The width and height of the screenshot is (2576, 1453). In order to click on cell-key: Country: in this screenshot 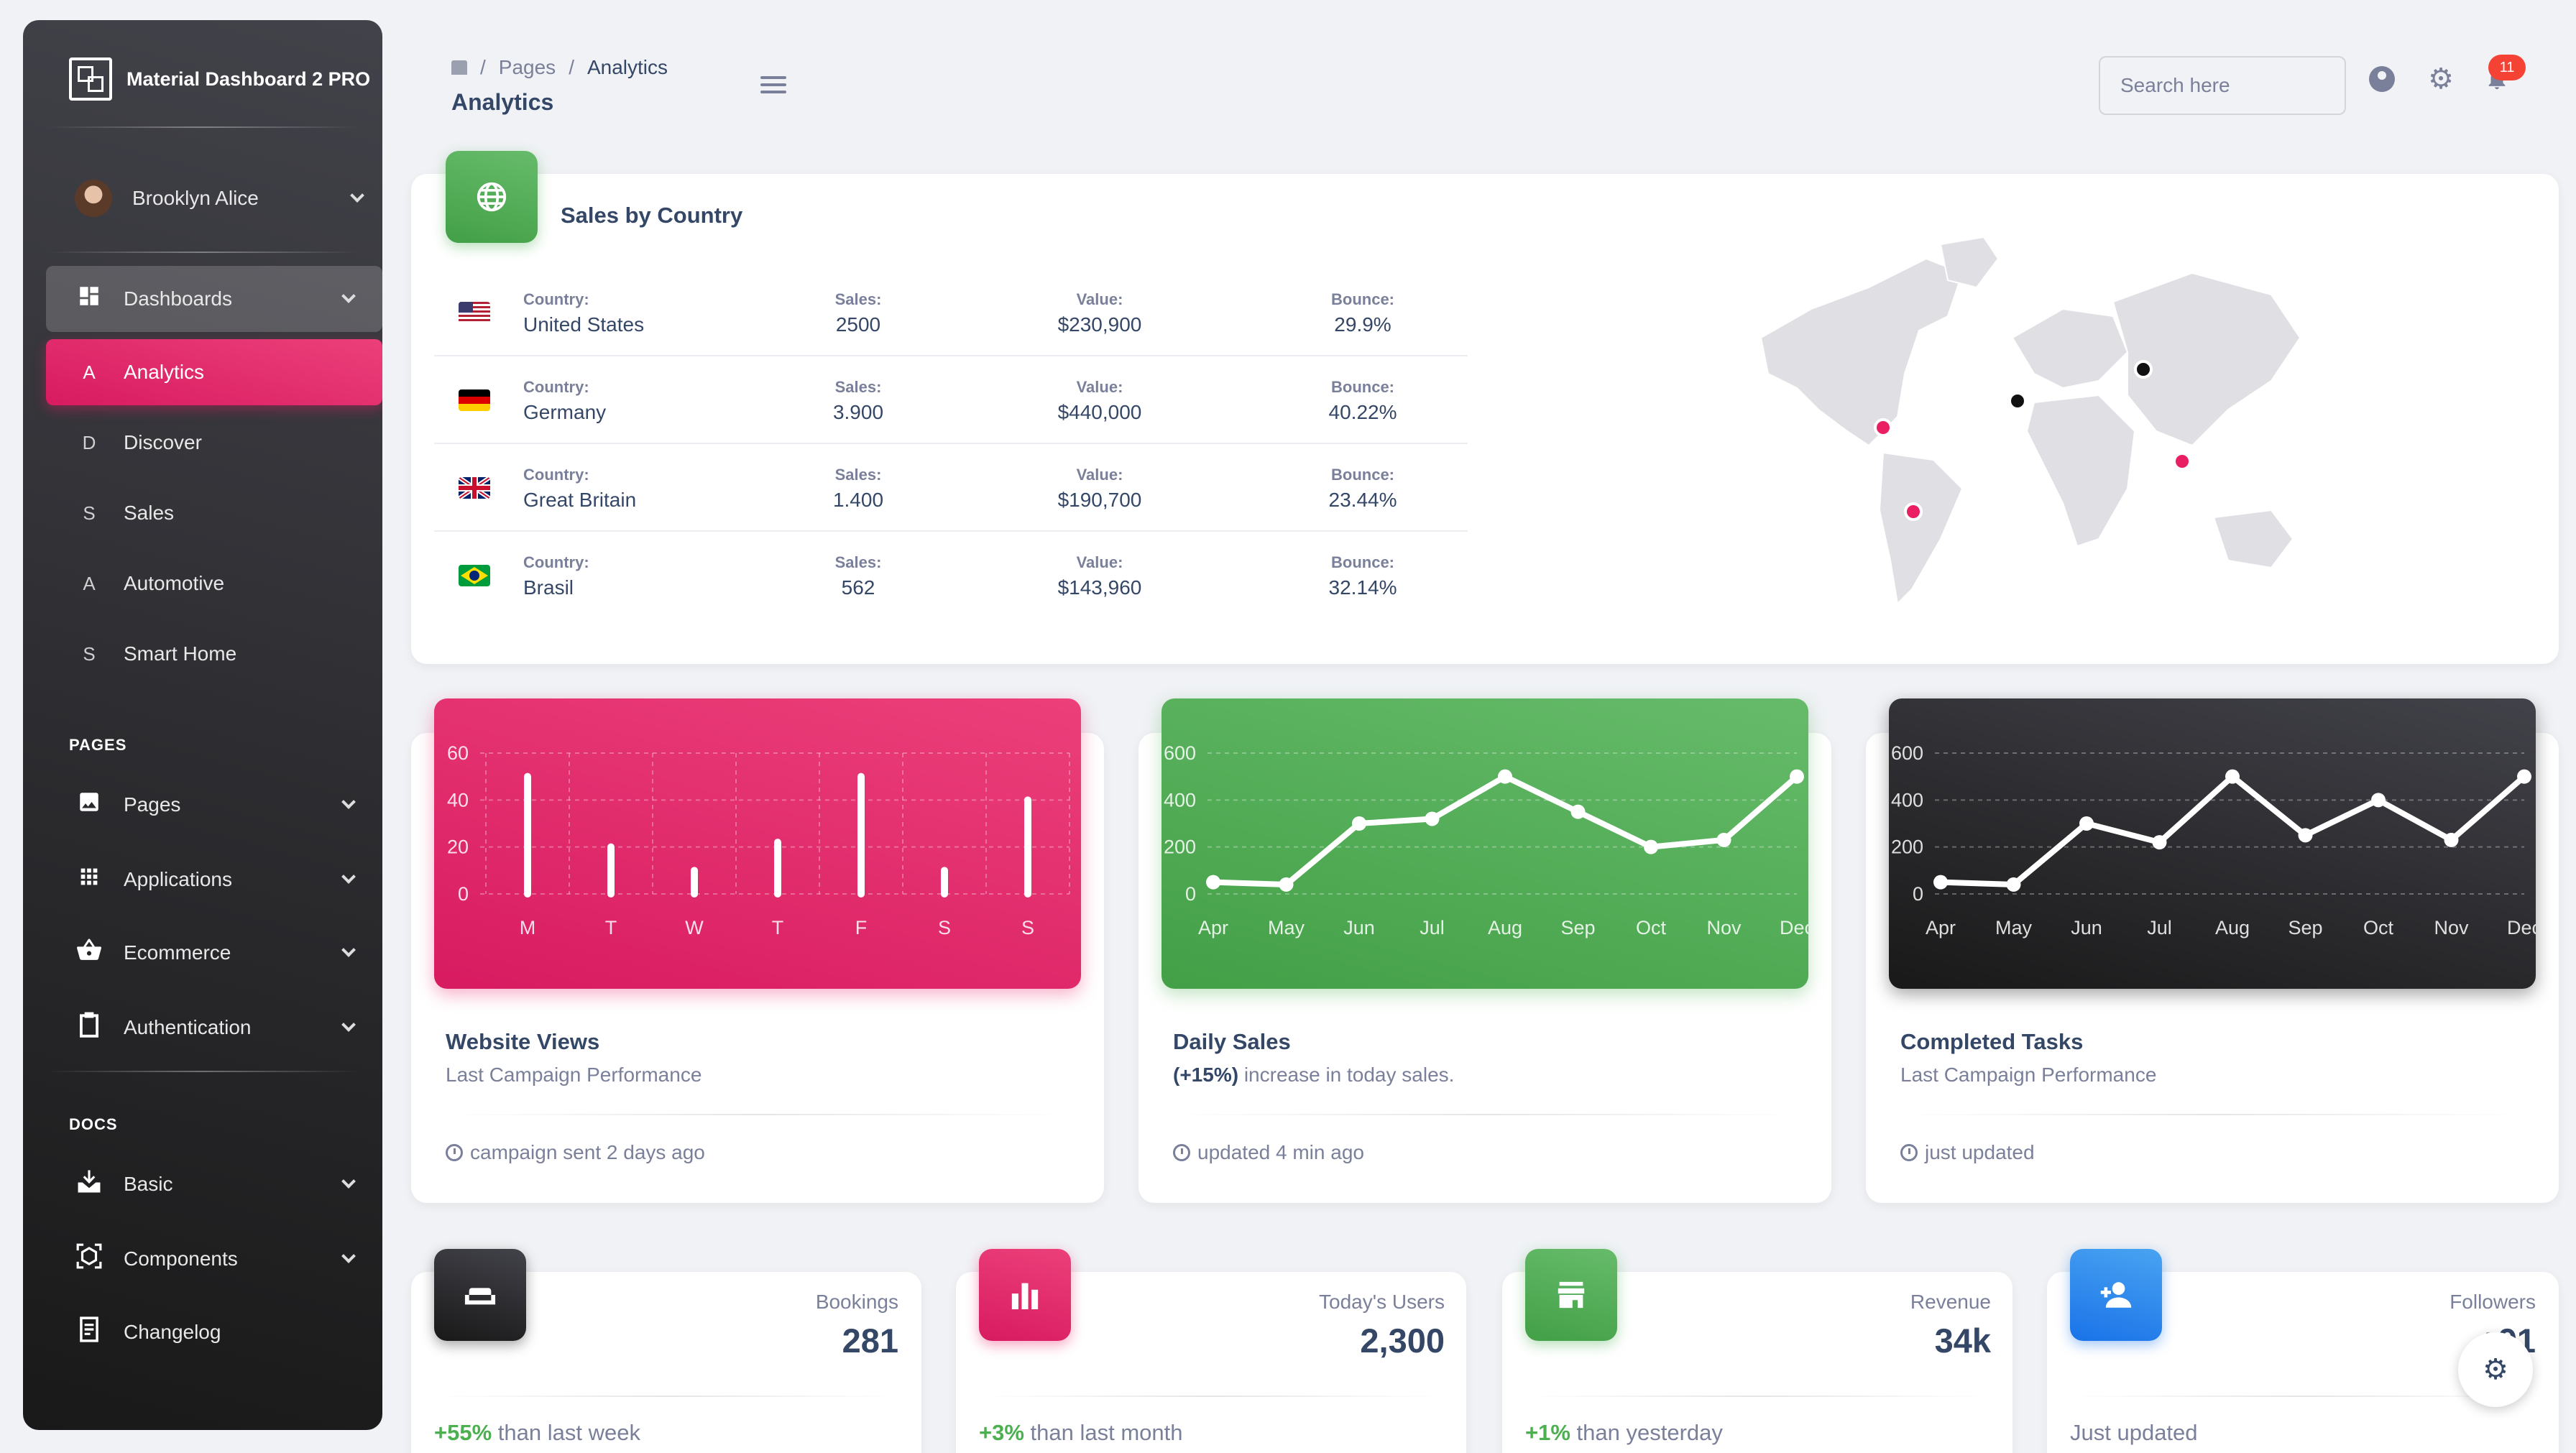, I will do `click(556, 562)`.